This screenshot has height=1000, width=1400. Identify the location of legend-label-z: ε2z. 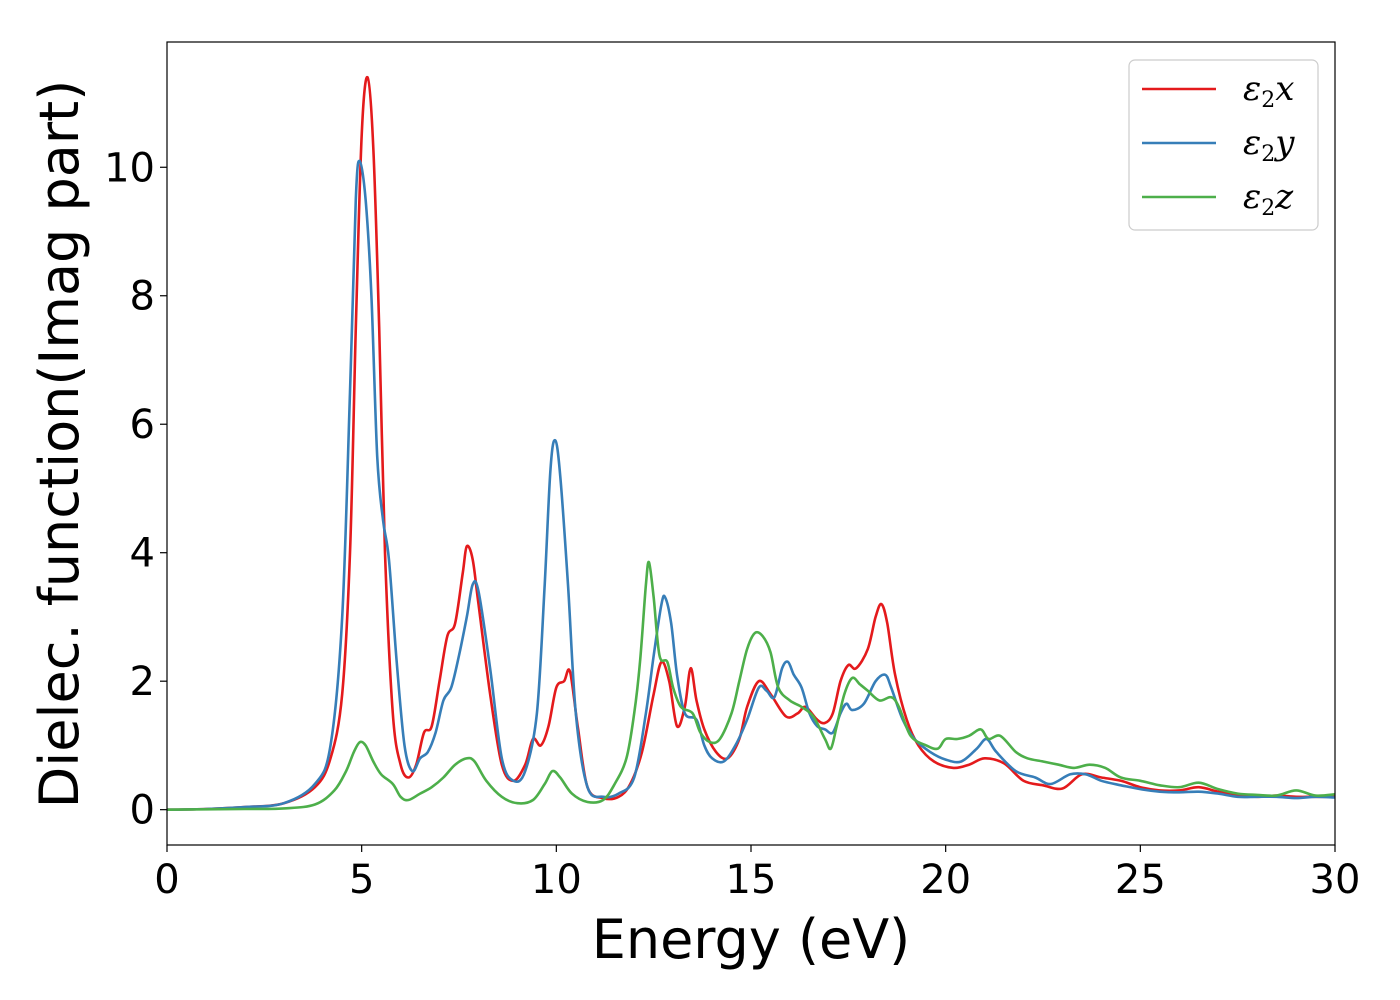
(1268, 199).